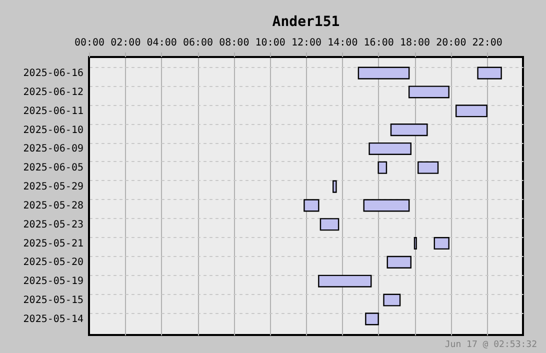  What do you see at coordinates (451, 43) in the screenshot?
I see `x-tick-label: 20:00` at bounding box center [451, 43].